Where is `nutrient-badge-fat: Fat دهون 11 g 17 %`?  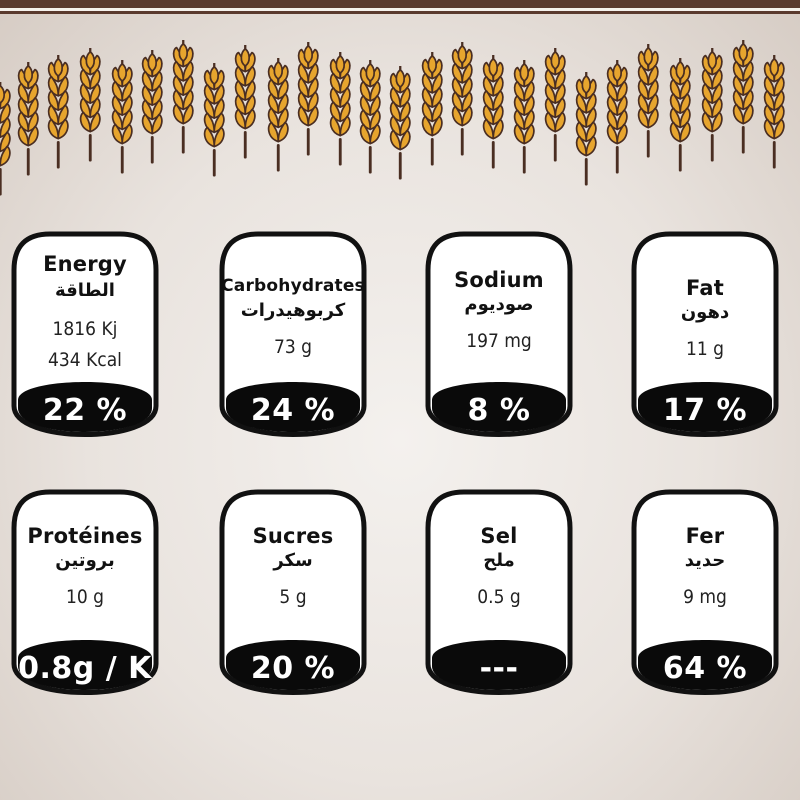 nutrient-badge-fat: Fat دهون 11 g 17 % is located at coordinates (705, 340).